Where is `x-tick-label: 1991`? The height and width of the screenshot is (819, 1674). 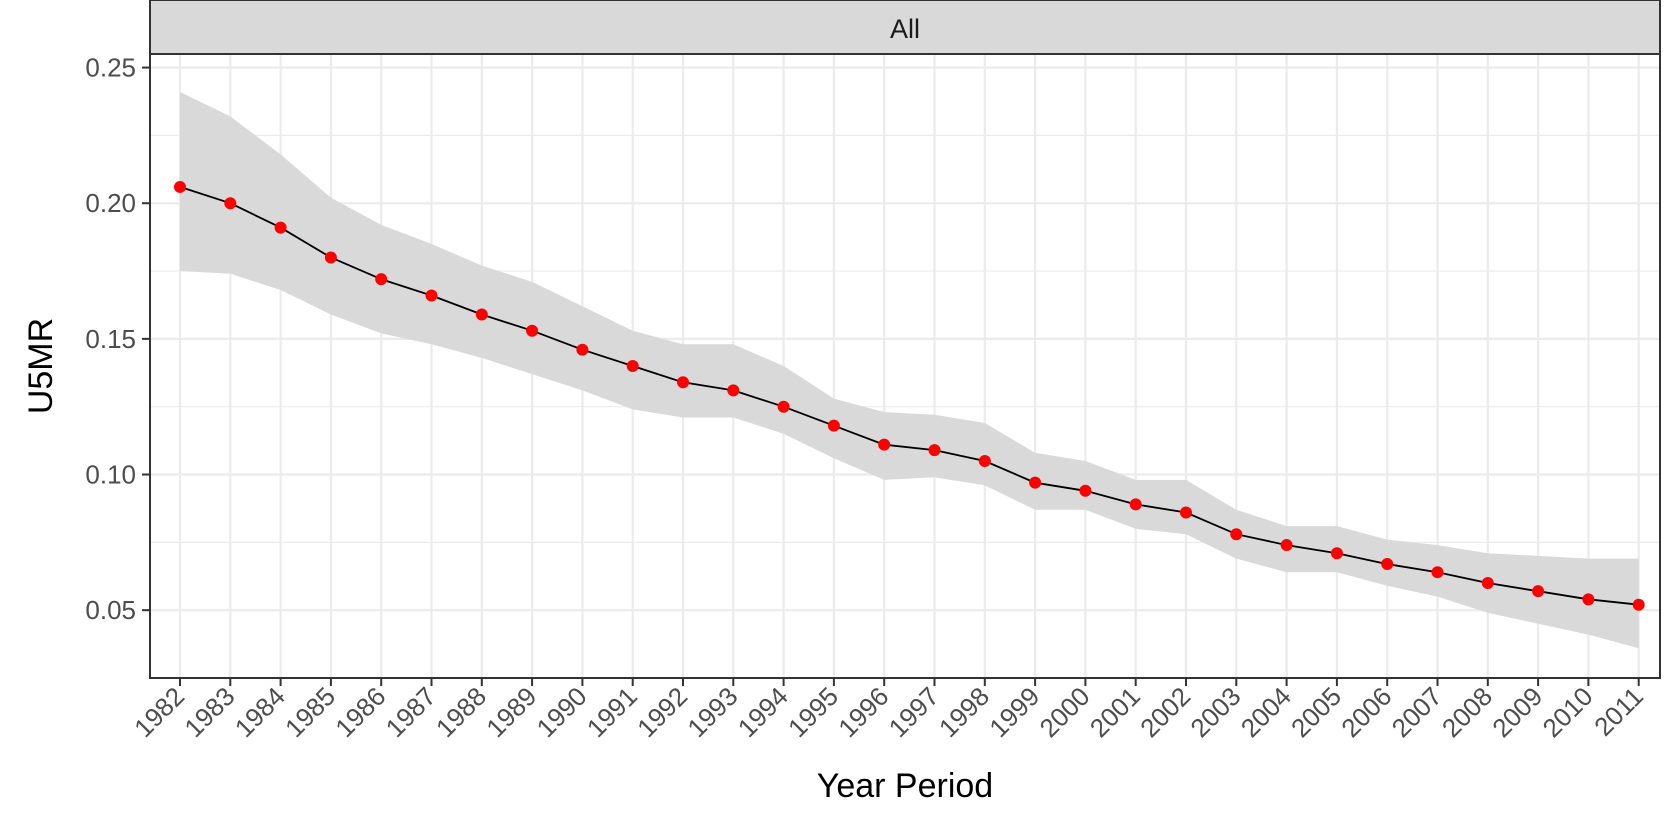
x-tick-label: 1991 is located at coordinates (612, 712).